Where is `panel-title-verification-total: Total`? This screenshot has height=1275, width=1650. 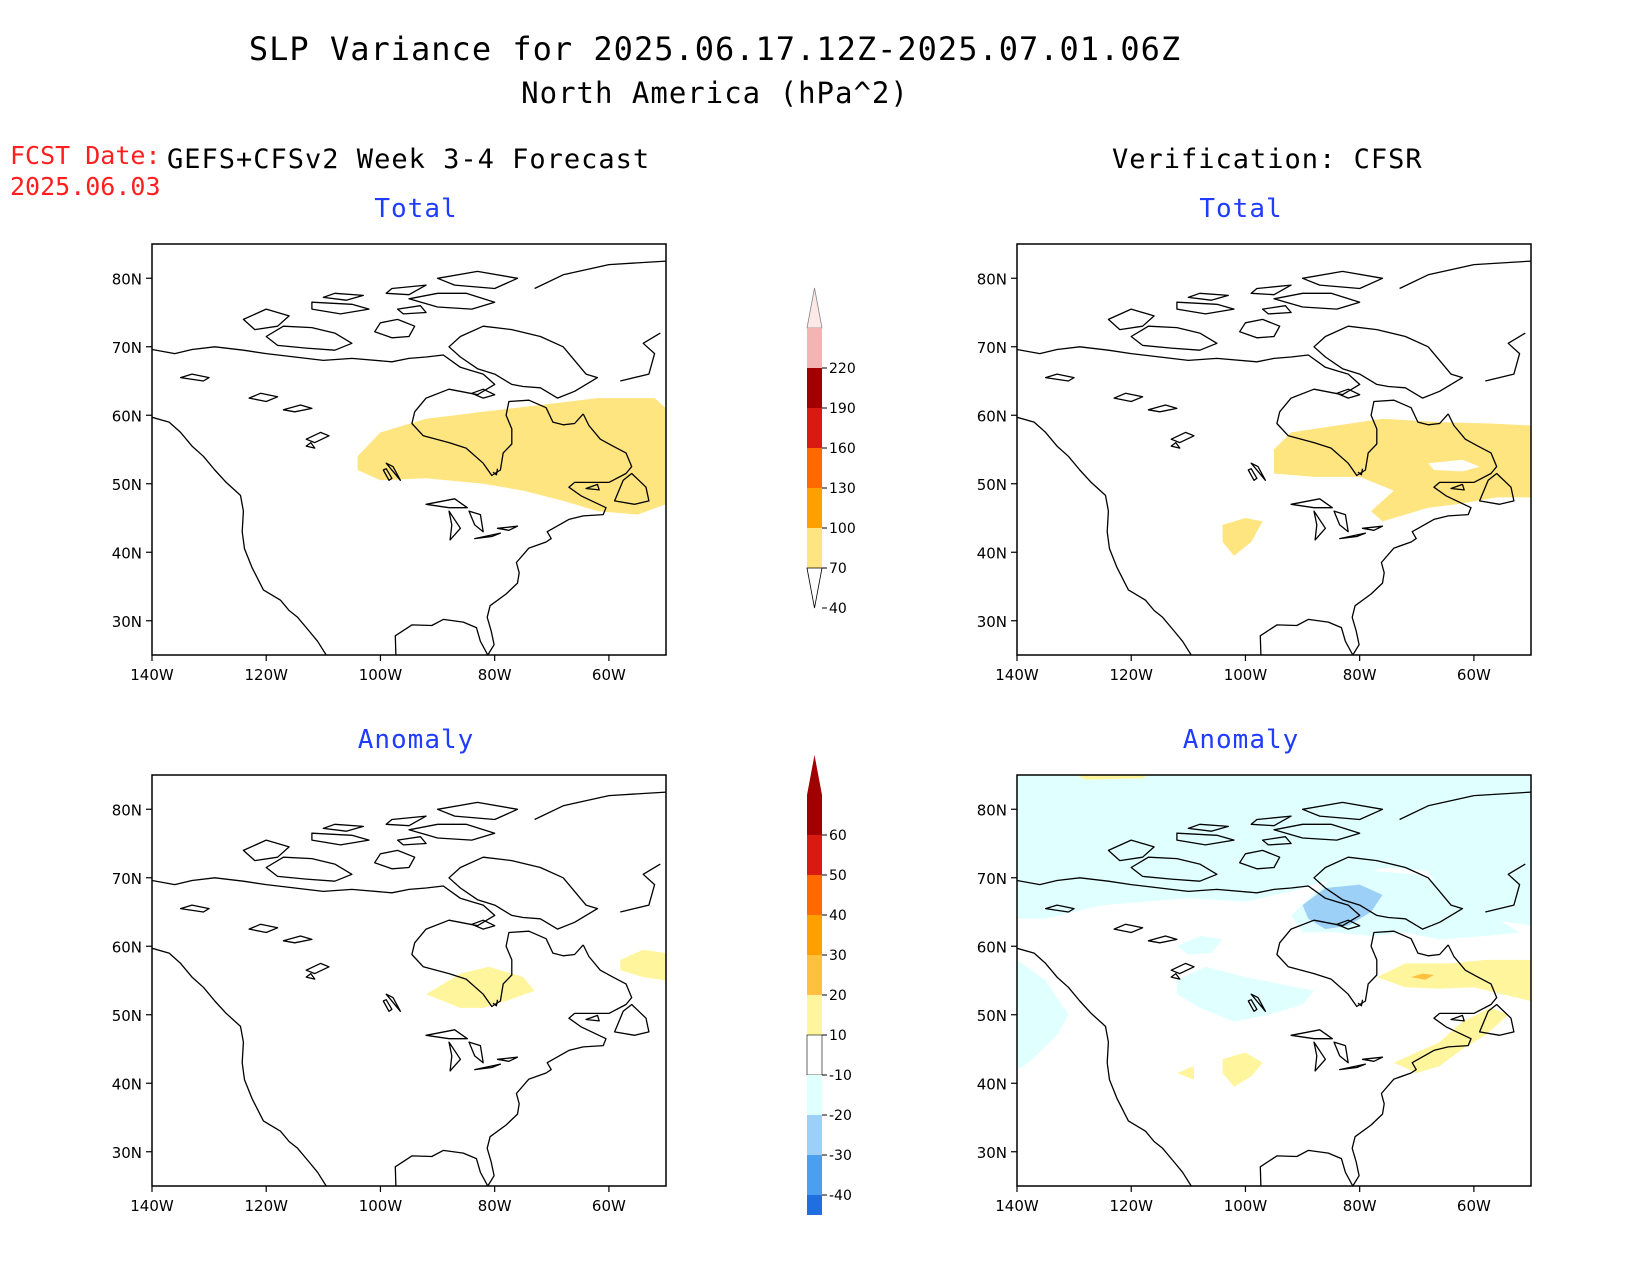
panel-title-verification-total: Total is located at coordinates (1241, 209).